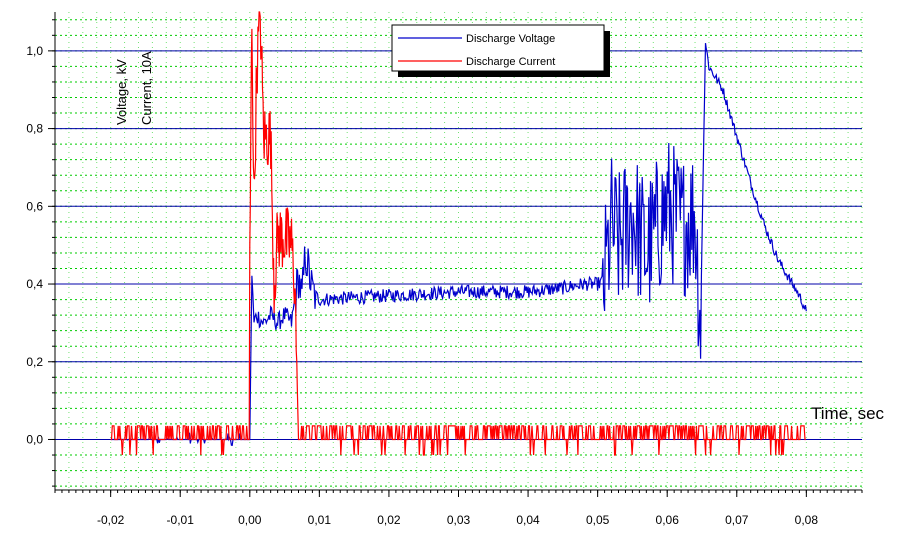 The height and width of the screenshot is (536, 908). I want to click on x-tick-label-10: 0,08, so click(807, 520).